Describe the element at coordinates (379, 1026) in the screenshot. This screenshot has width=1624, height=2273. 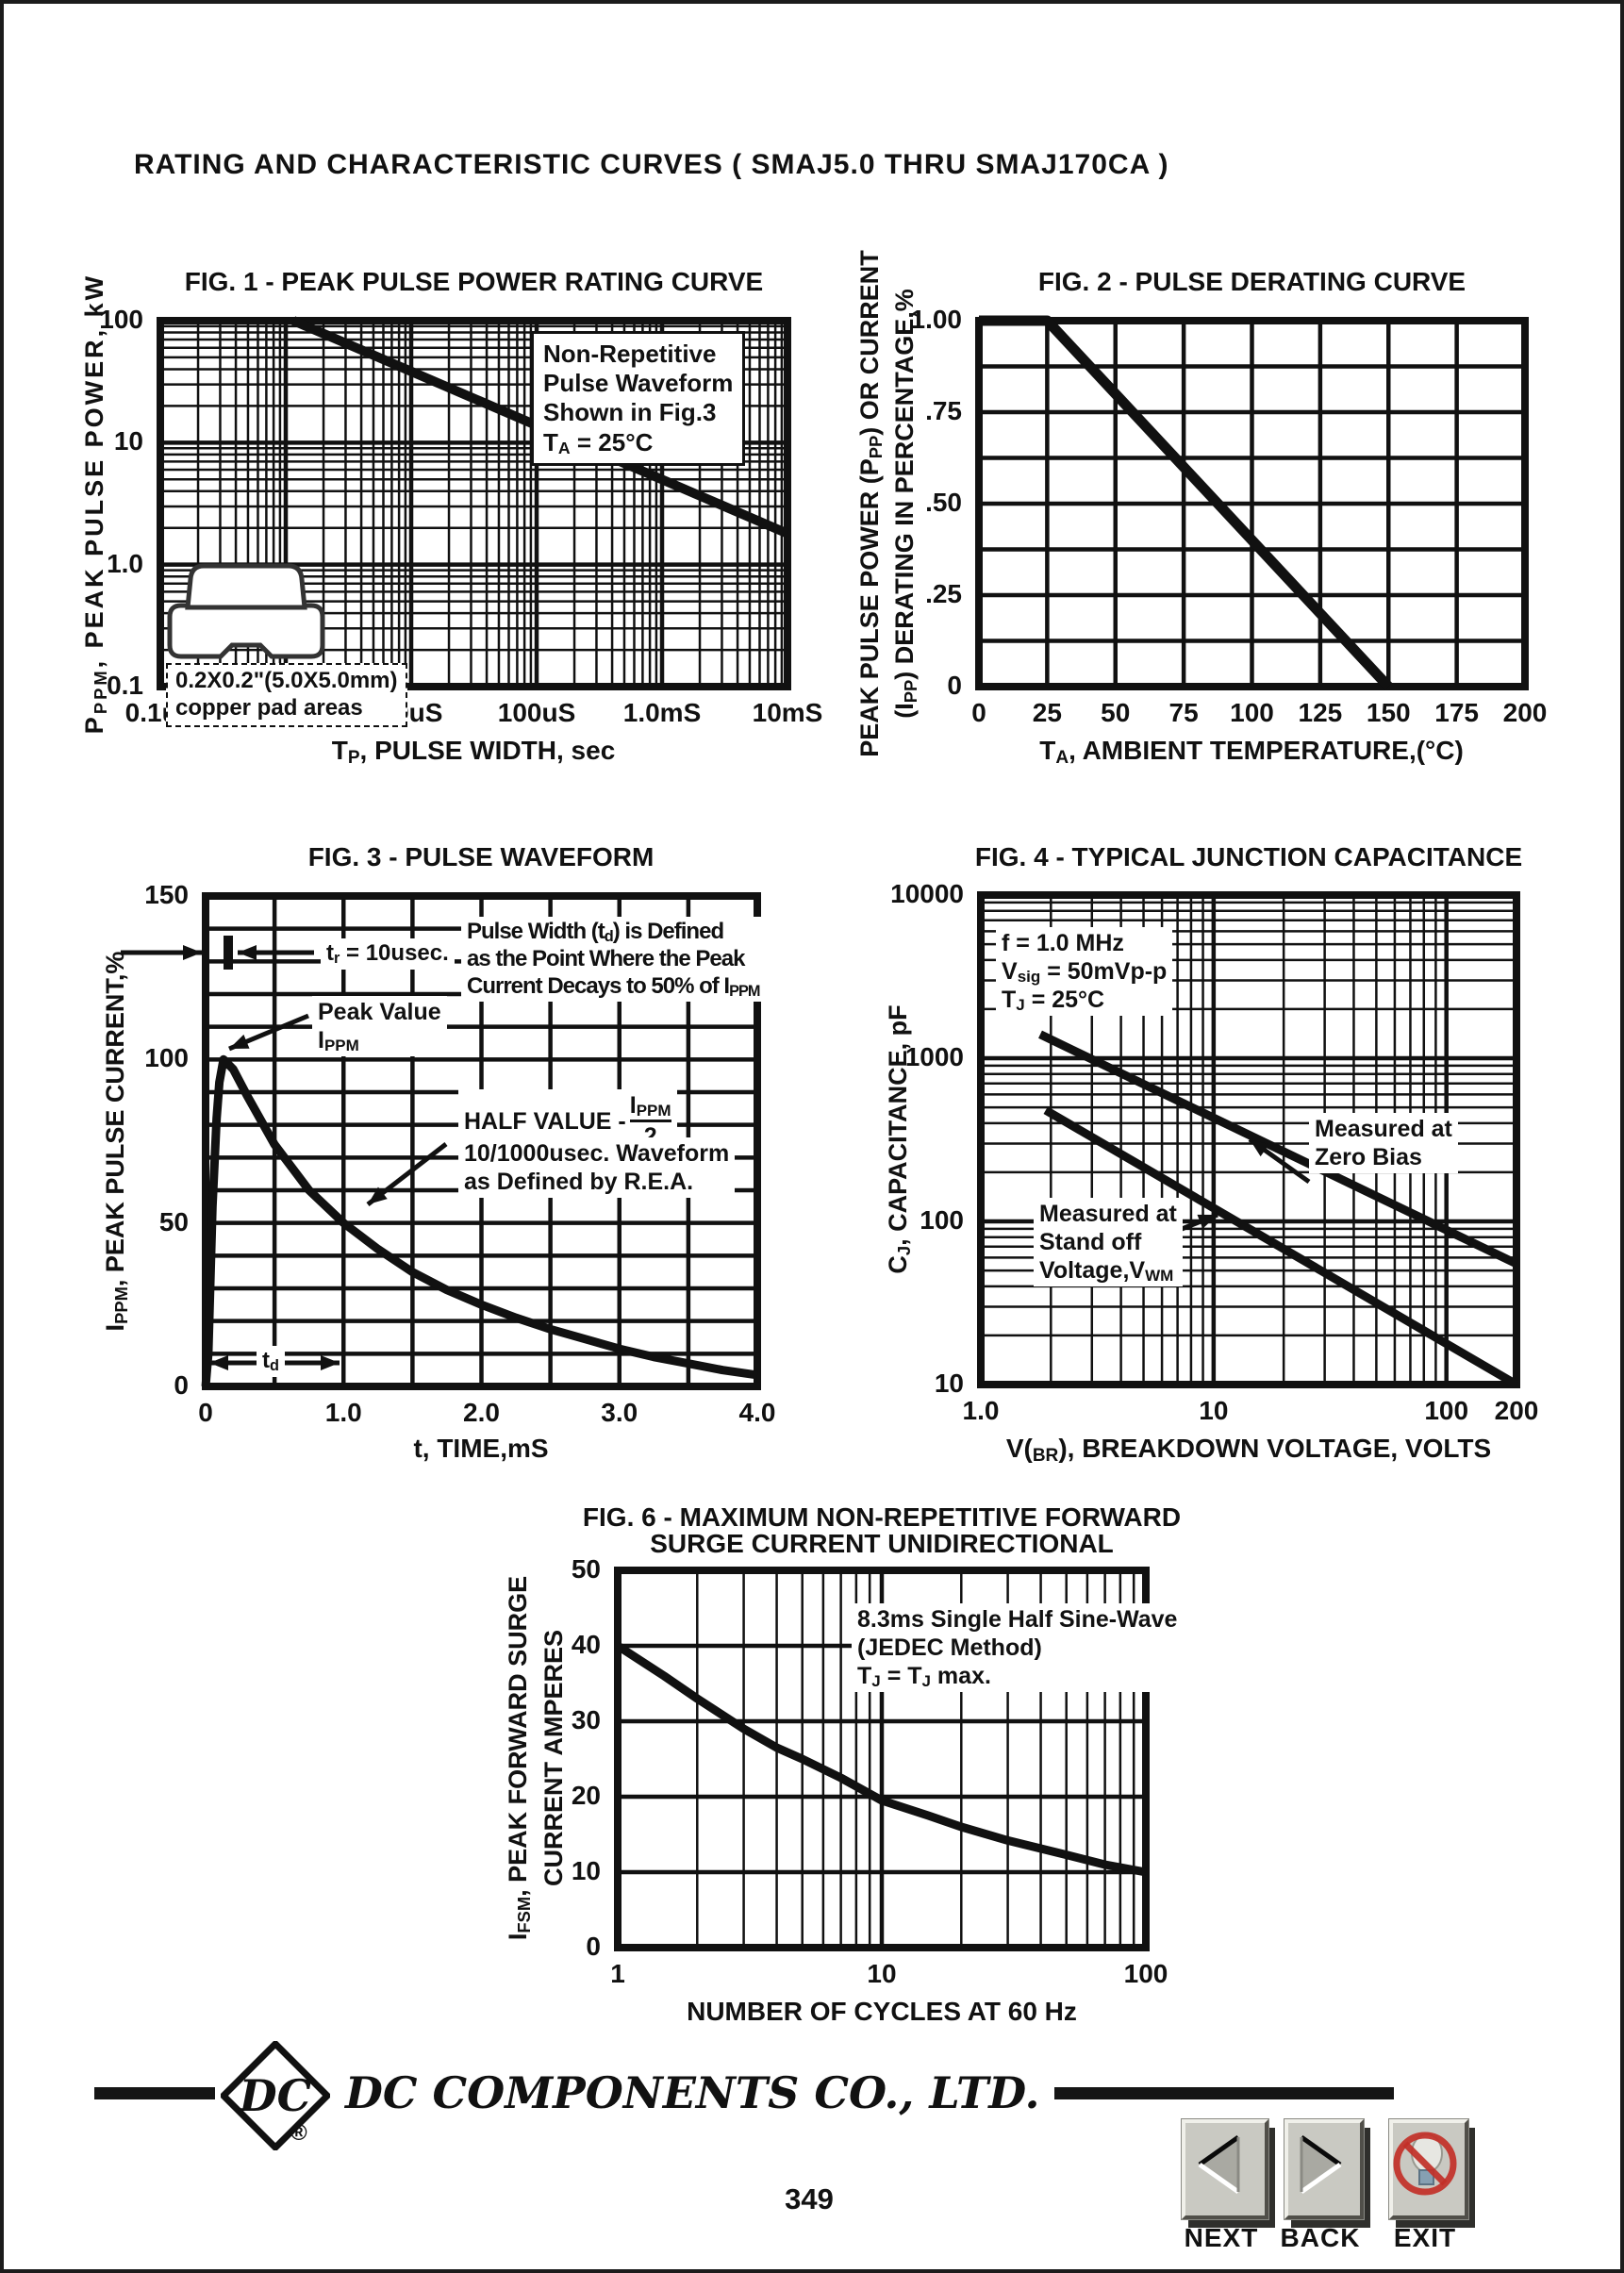
I see `annotation-note: Peak Value IPPM` at that location.